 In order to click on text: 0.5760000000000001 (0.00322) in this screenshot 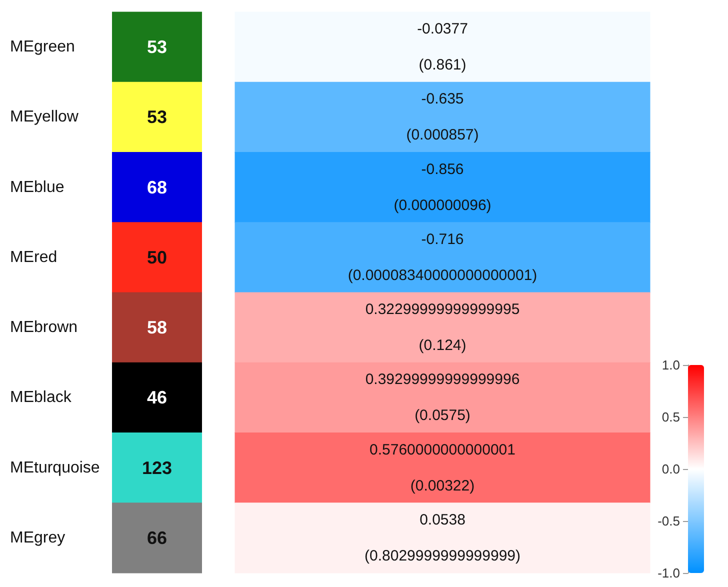, I will do `click(443, 467)`.